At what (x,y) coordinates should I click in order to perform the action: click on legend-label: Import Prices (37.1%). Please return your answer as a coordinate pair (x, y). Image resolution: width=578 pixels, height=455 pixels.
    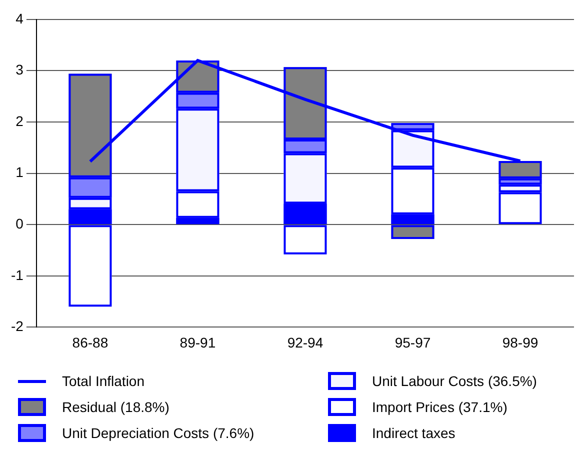
    Looking at the image, I should click on (440, 407).